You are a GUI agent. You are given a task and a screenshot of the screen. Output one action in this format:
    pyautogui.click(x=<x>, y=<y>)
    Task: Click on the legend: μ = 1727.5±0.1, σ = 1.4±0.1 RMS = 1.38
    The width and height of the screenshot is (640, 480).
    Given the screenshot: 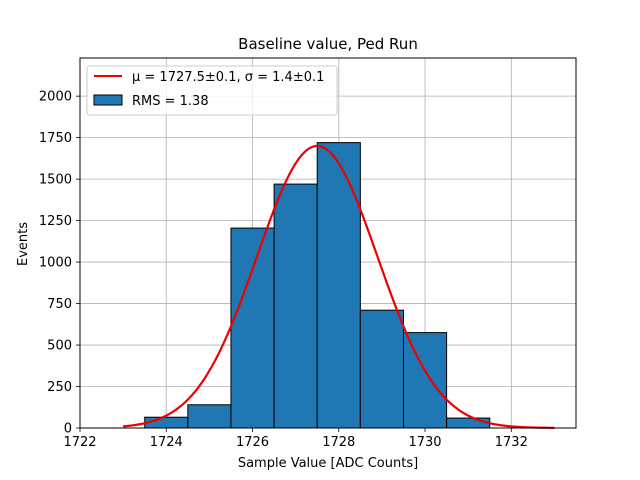 What is the action you would take?
    pyautogui.click(x=212, y=90)
    